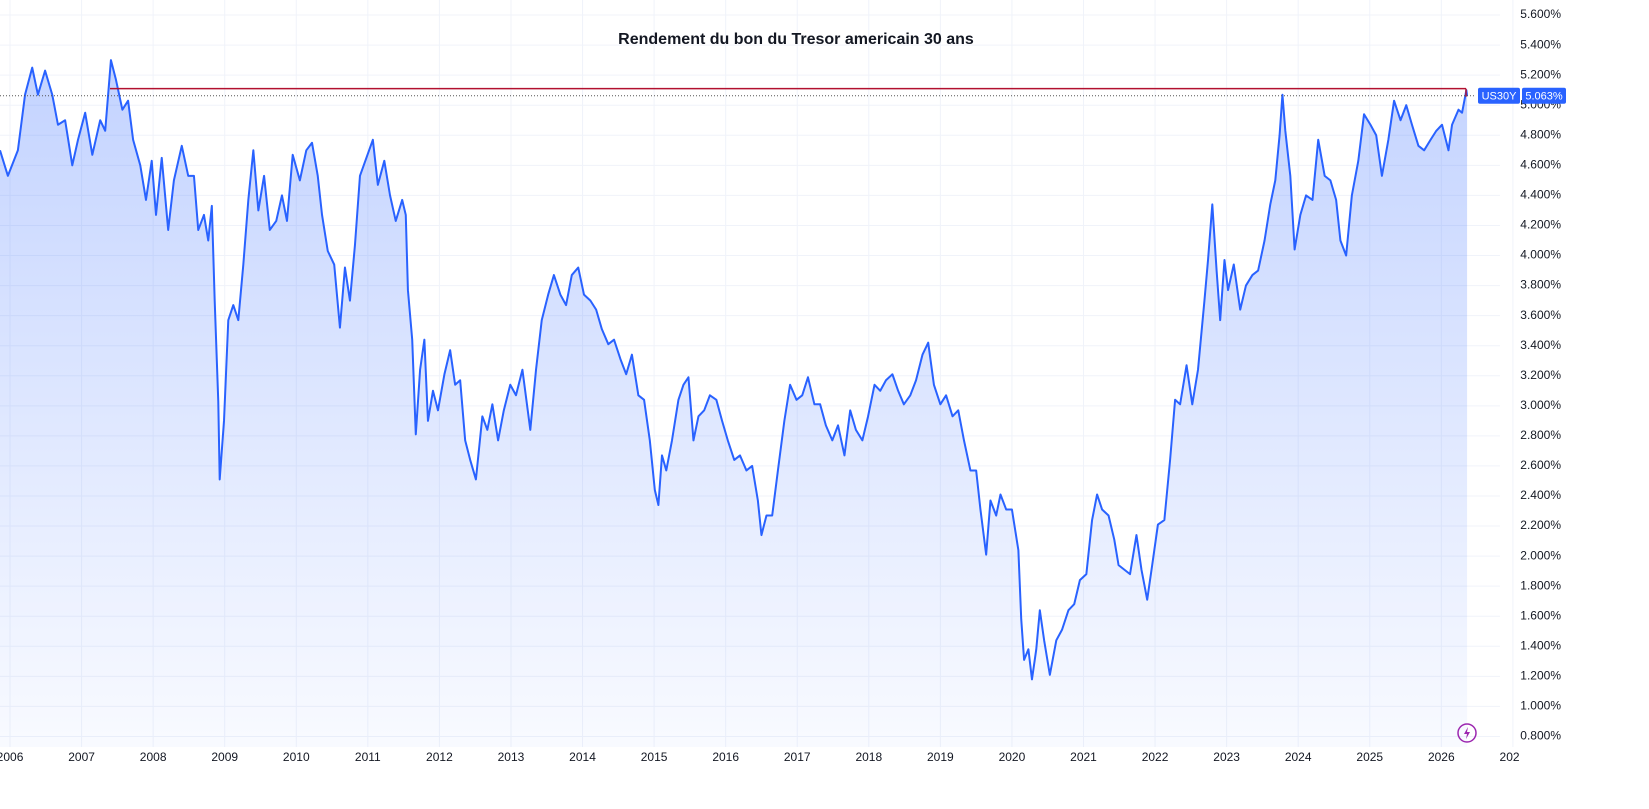 This screenshot has height=809, width=1649. Describe the element at coordinates (1540, 736) in the screenshot. I see `y-tick-label: 0.800%` at that location.